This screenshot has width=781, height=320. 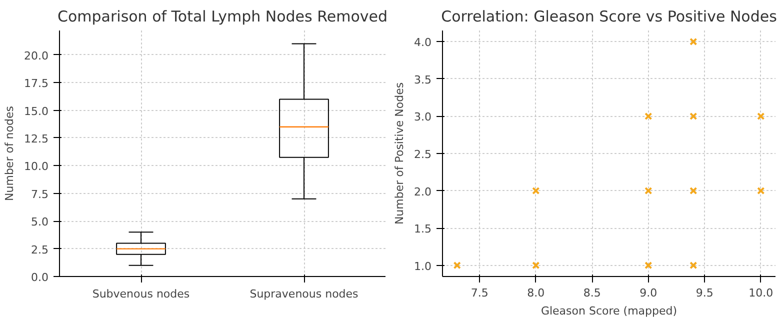 What do you see at coordinates (36, 83) in the screenshot?
I see `y-tick-label: 17.5` at bounding box center [36, 83].